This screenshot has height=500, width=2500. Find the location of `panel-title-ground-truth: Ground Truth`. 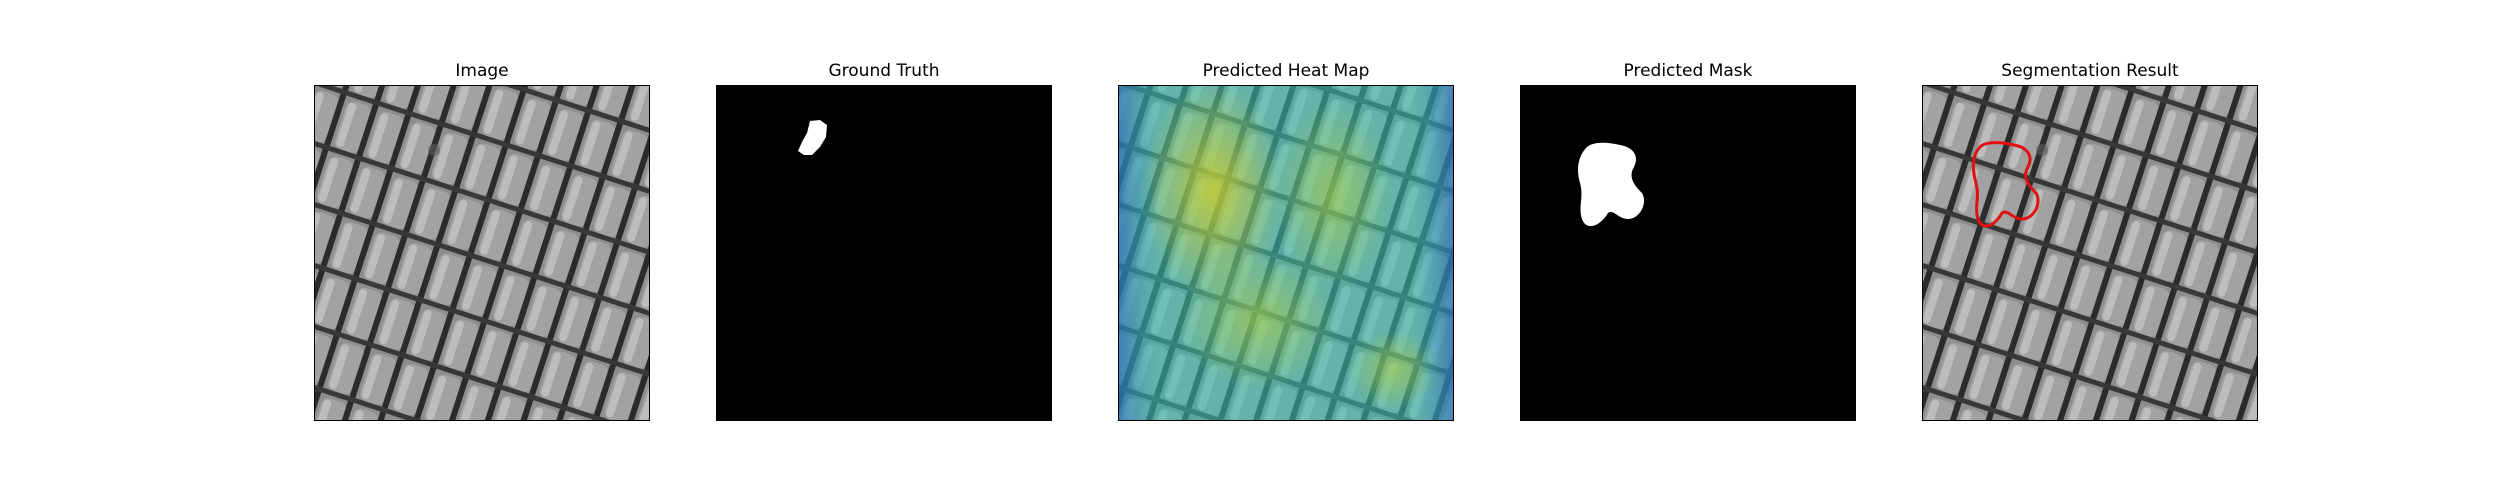

panel-title-ground-truth: Ground Truth is located at coordinates (884, 71).